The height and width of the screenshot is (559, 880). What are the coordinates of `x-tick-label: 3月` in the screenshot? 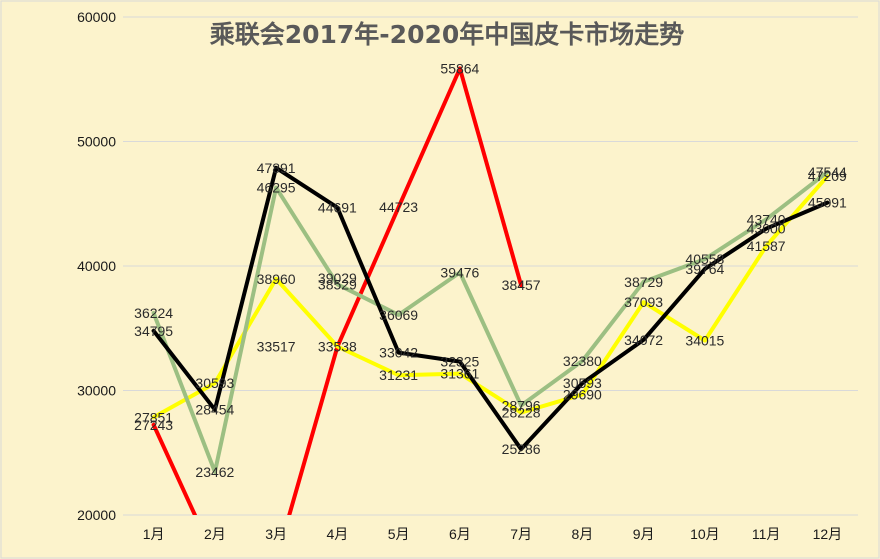 It's located at (276, 534).